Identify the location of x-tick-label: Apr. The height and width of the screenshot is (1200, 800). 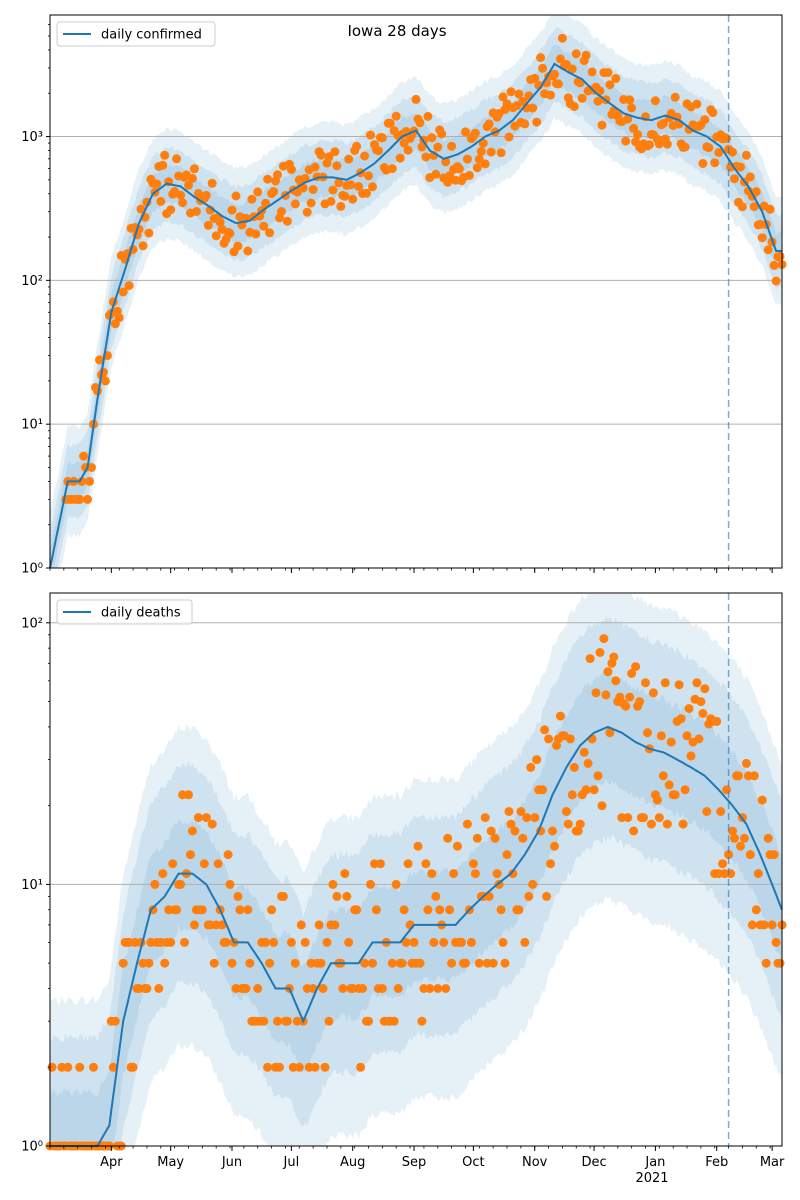
(111, 1162).